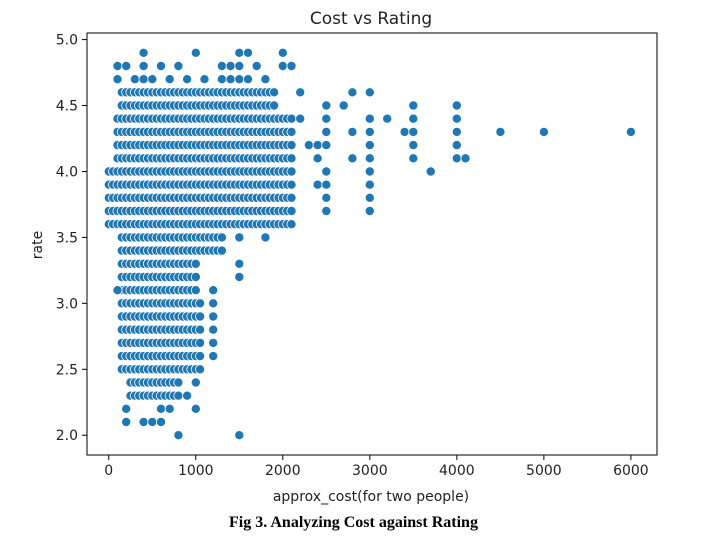  Describe the element at coordinates (67, 238) in the screenshot. I see `y-tick-label: 3.5` at that location.